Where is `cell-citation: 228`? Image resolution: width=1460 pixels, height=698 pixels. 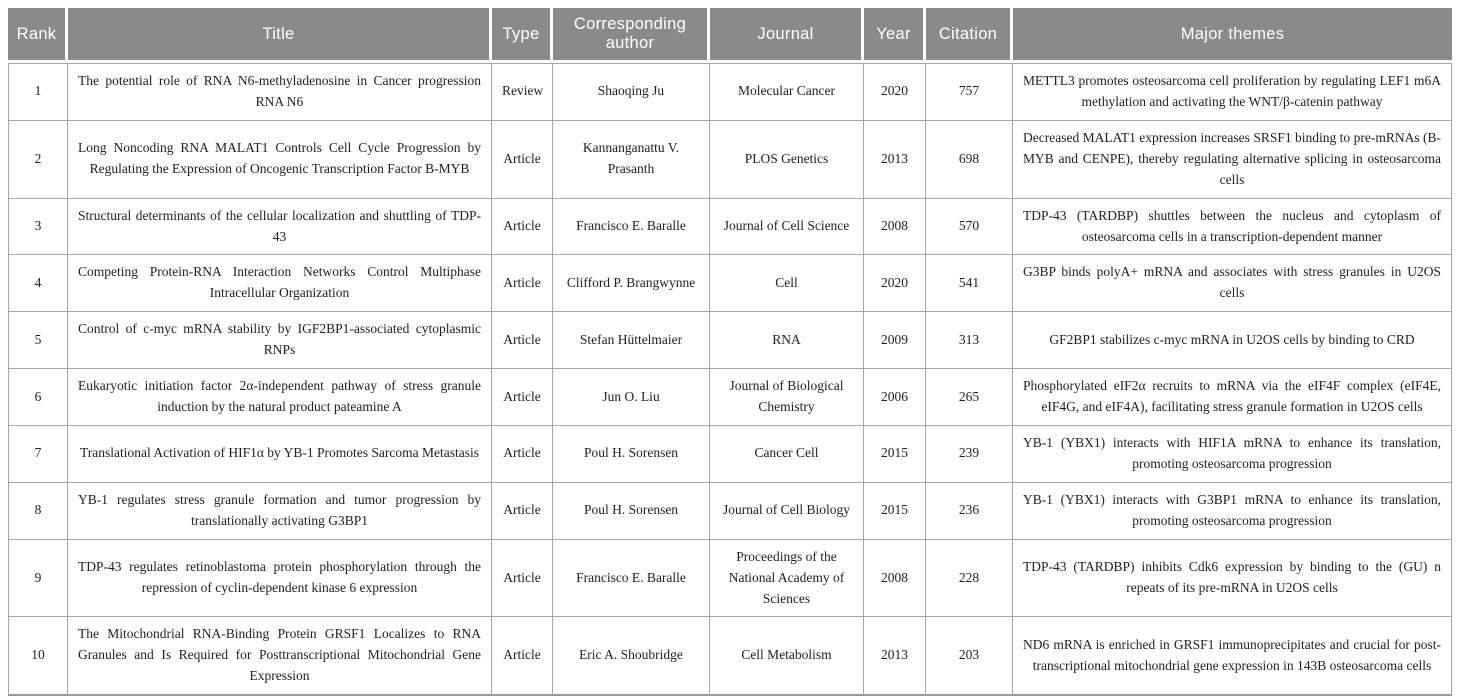
cell-citation: 228 is located at coordinates (969, 578).